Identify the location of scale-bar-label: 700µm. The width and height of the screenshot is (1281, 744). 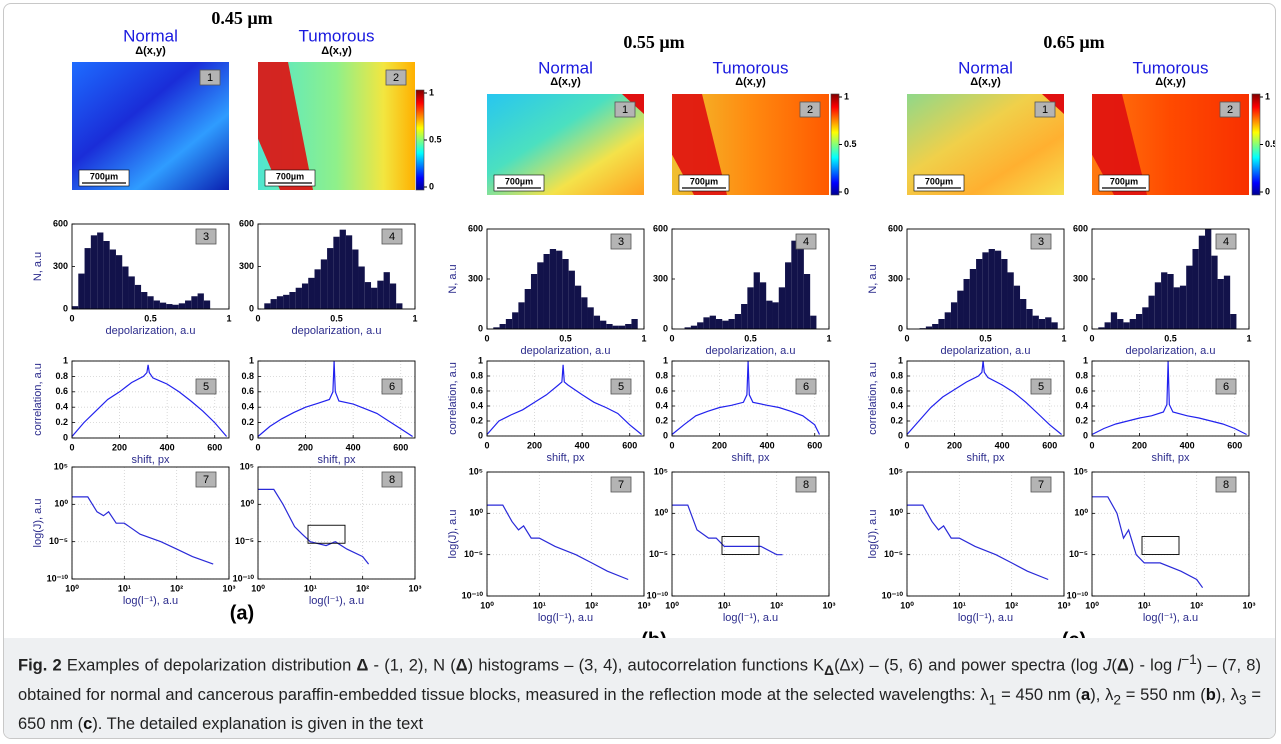
(519, 181).